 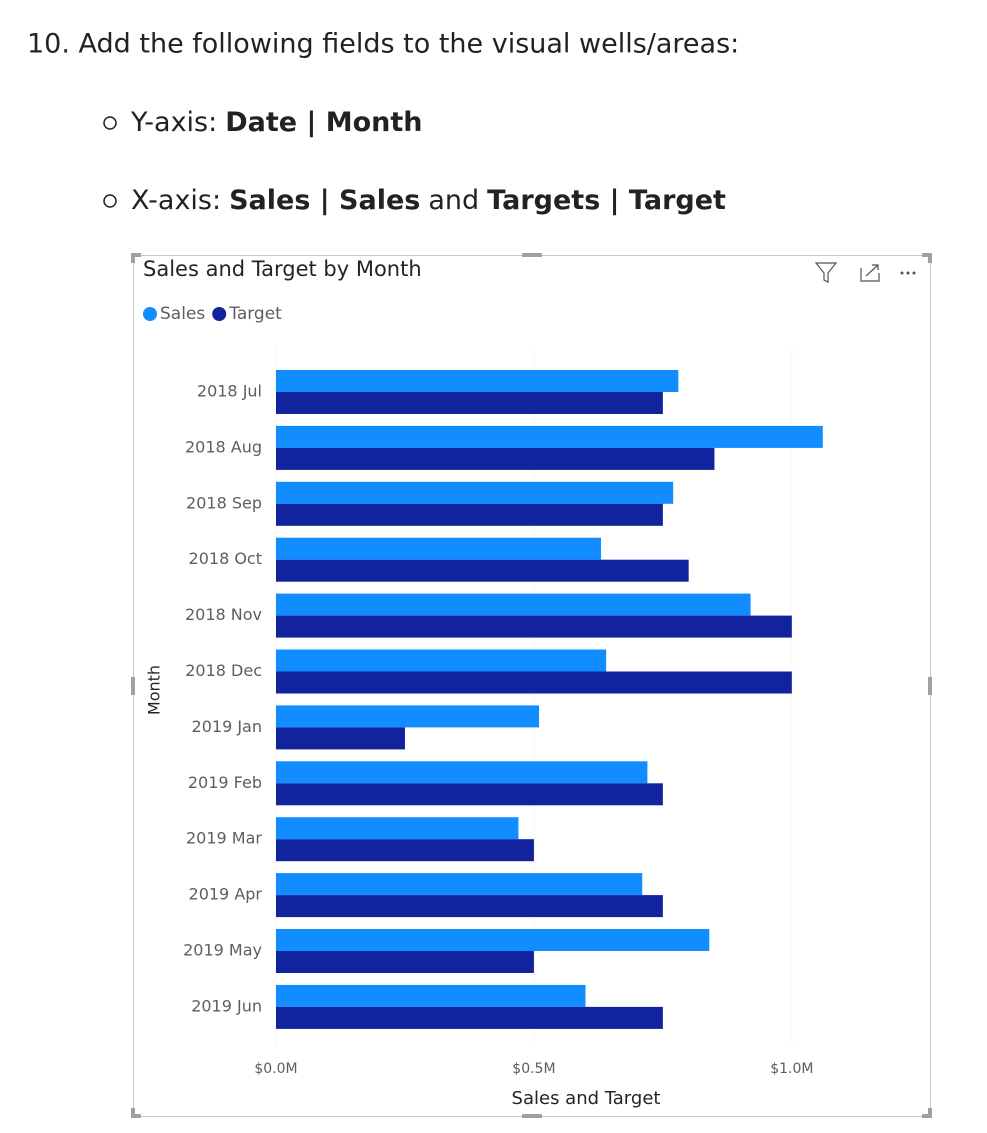 I want to click on filter-icon, so click(x=826, y=272).